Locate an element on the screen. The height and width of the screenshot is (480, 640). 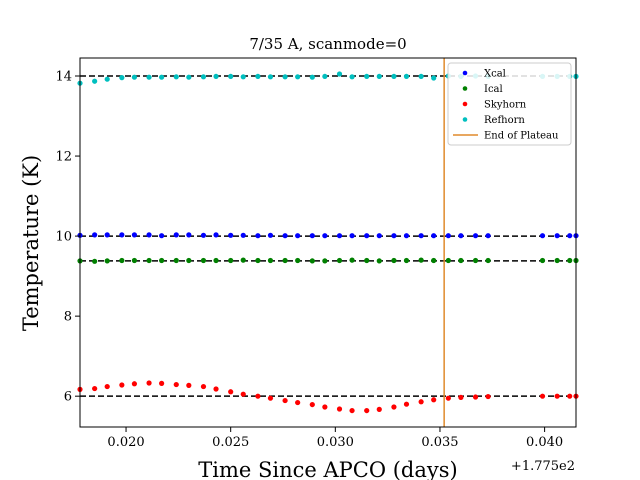
legend-entry: Xcal is located at coordinates (484, 74).